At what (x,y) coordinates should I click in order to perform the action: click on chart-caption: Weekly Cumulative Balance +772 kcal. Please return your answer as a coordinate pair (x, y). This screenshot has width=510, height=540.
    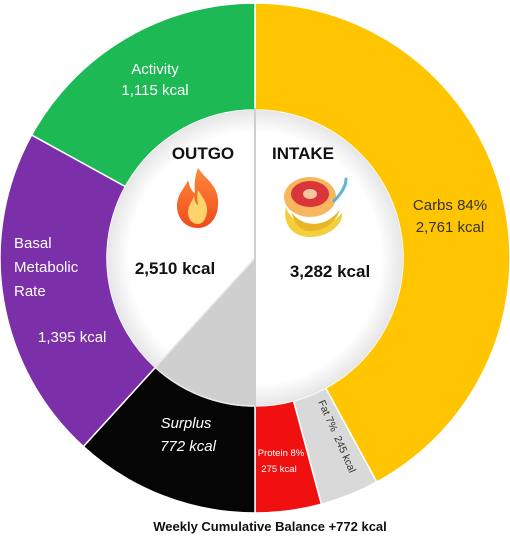
    Looking at the image, I should click on (270, 526).